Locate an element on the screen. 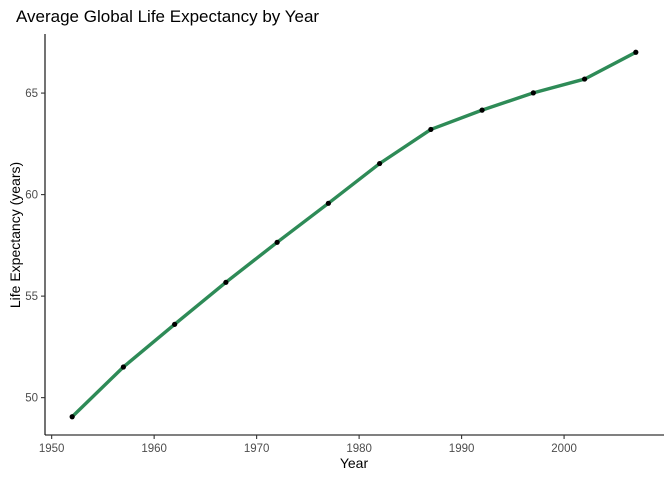  y-axis-ticks: 50 55 60 65 is located at coordinates (35, 246).